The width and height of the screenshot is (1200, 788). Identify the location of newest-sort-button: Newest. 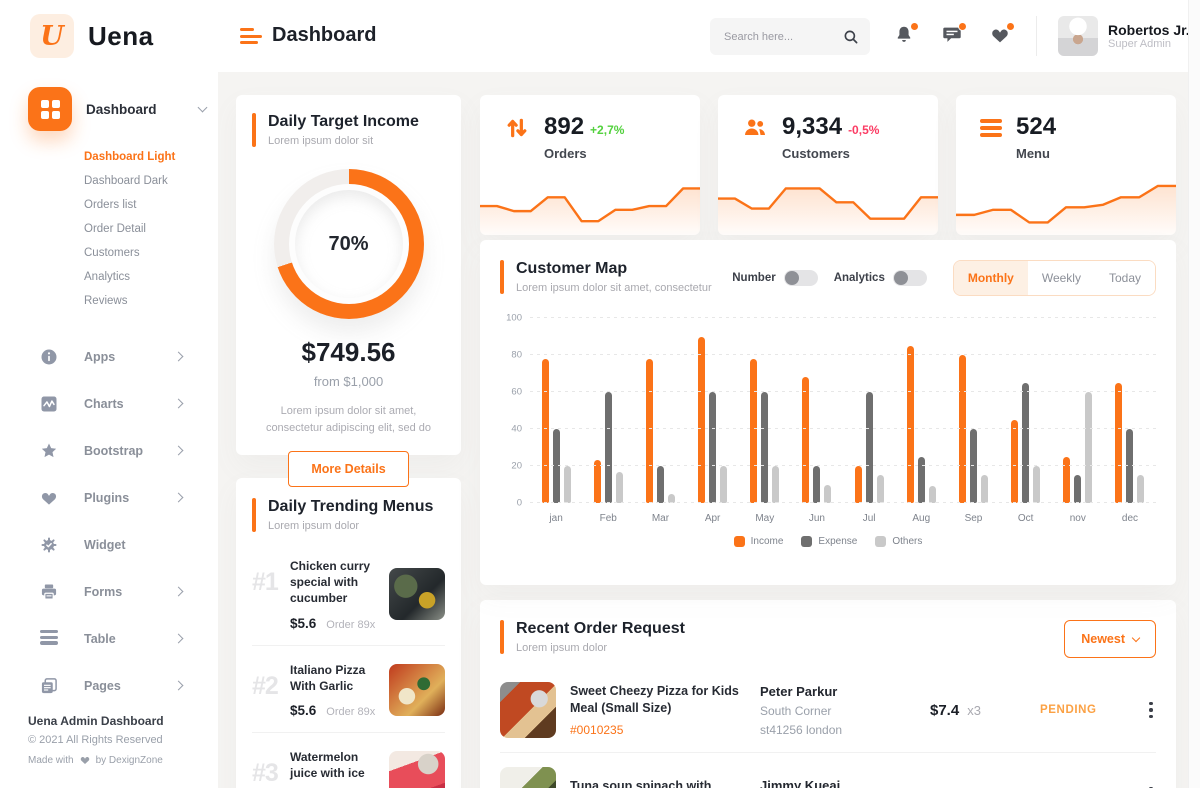
(1110, 639).